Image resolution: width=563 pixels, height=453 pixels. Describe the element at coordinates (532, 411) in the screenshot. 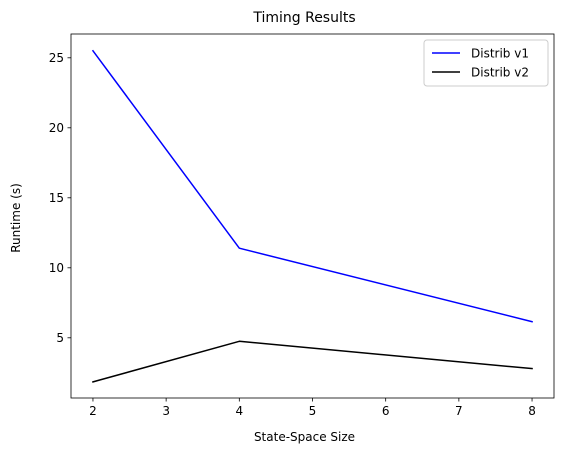

I see `x-tick-label: 8` at that location.